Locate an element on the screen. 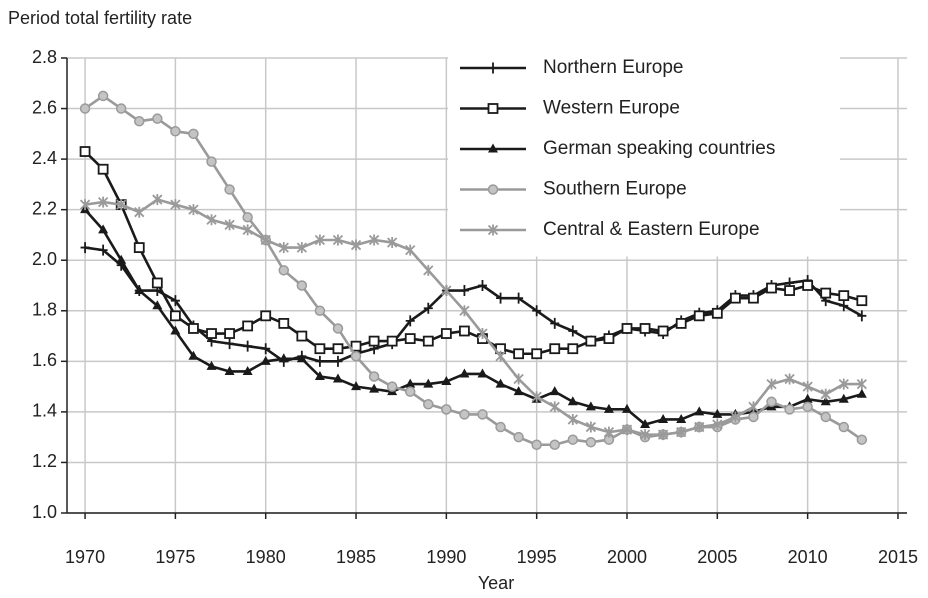 Image resolution: width=928 pixels, height=598 pixels. legend-box is located at coordinates (644, 154).